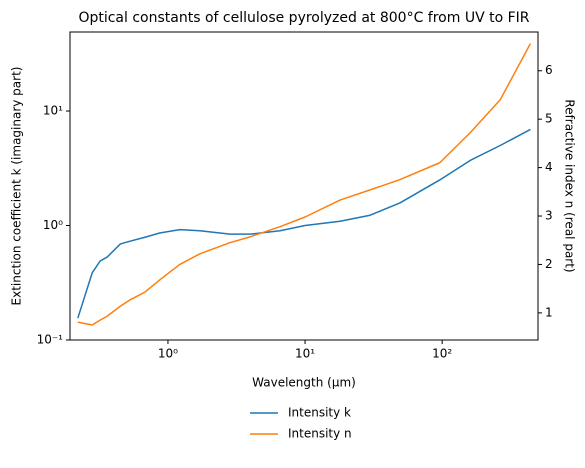 This screenshot has height=468, width=585. Describe the element at coordinates (53, 225) in the screenshot. I see `y-tick-label: 10⁰` at that location.